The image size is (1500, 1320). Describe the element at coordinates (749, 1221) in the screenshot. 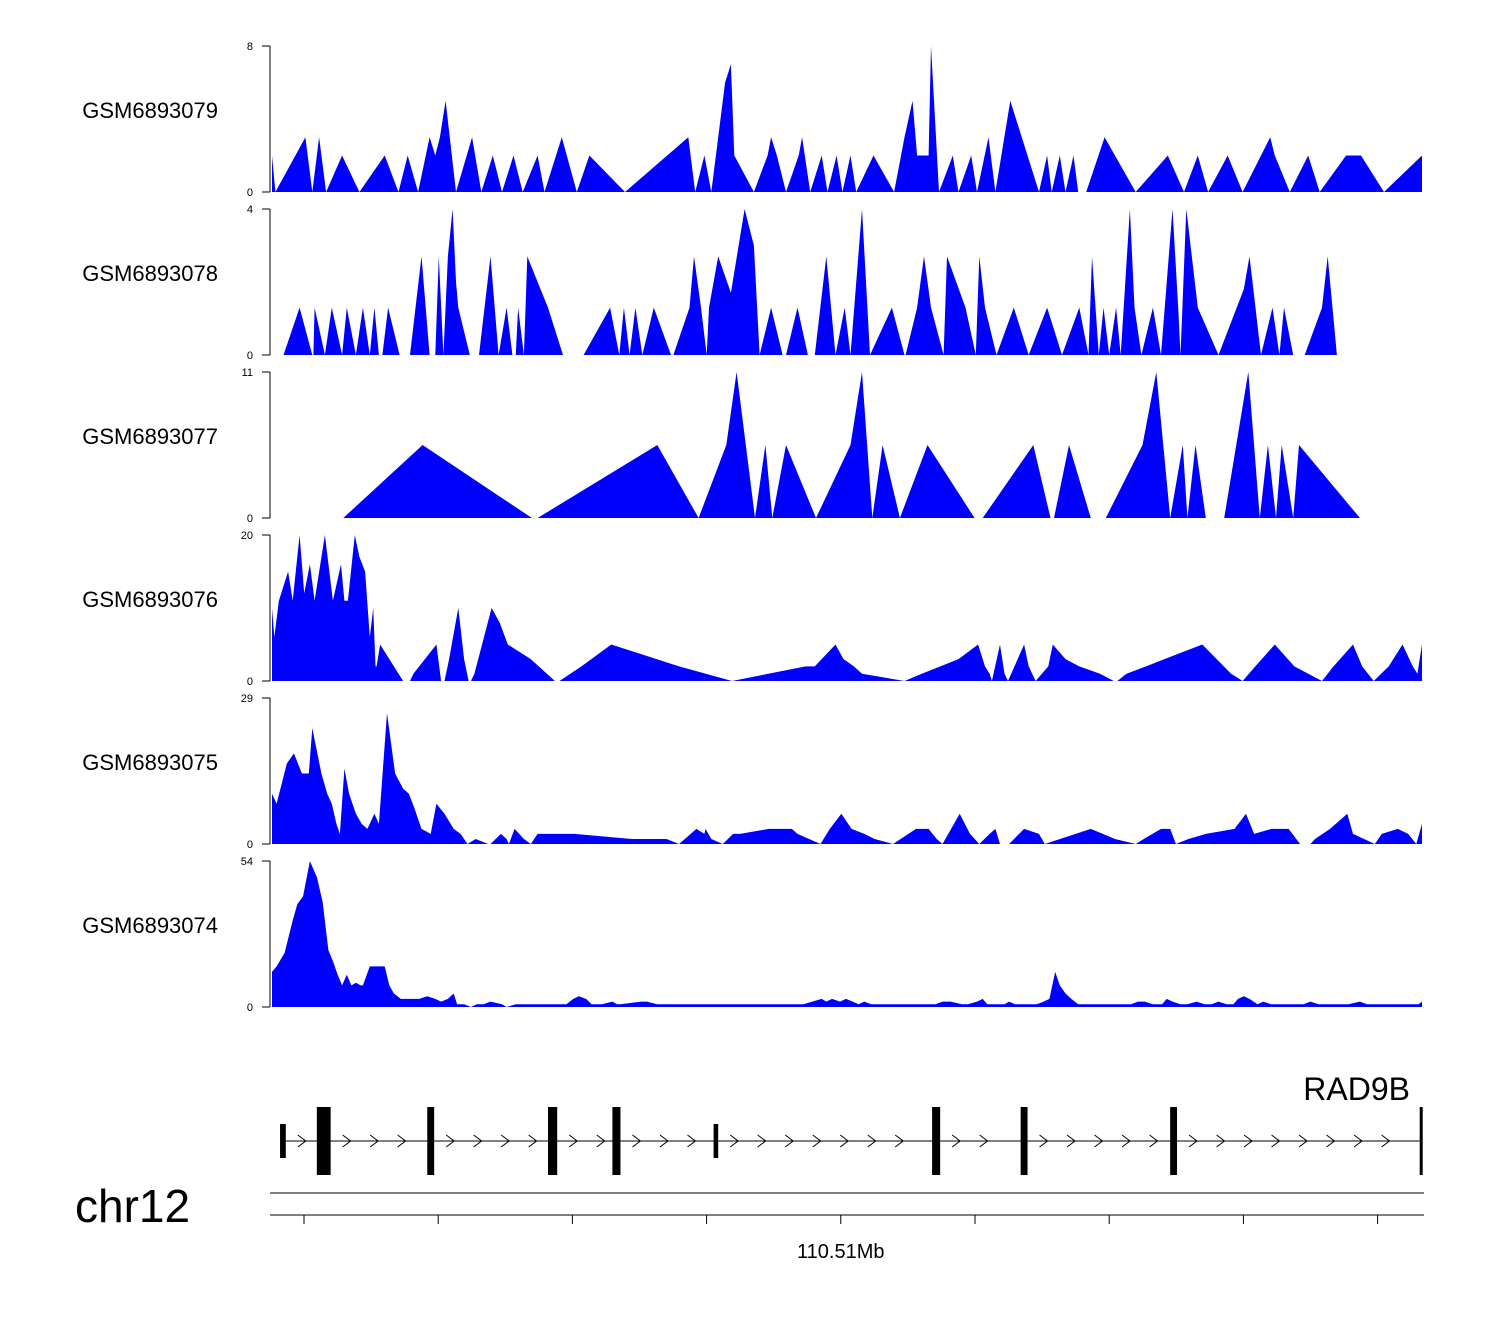

I see `genome-axis: chr12 110.51Mb` at that location.